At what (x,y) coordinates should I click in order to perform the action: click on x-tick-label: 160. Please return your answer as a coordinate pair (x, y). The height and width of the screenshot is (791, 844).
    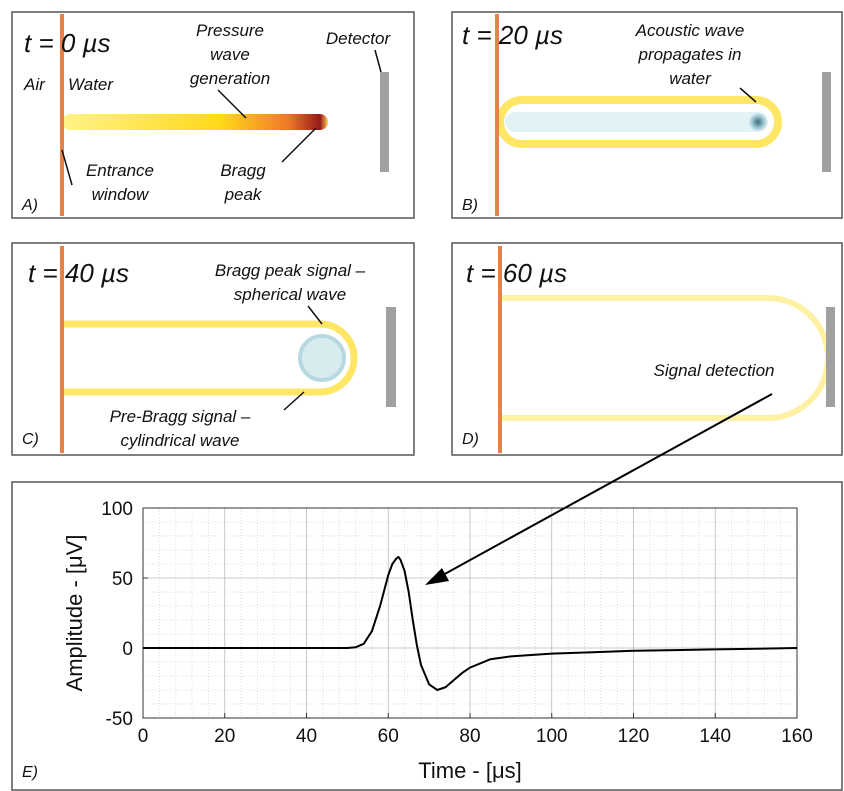
    Looking at the image, I should click on (797, 736).